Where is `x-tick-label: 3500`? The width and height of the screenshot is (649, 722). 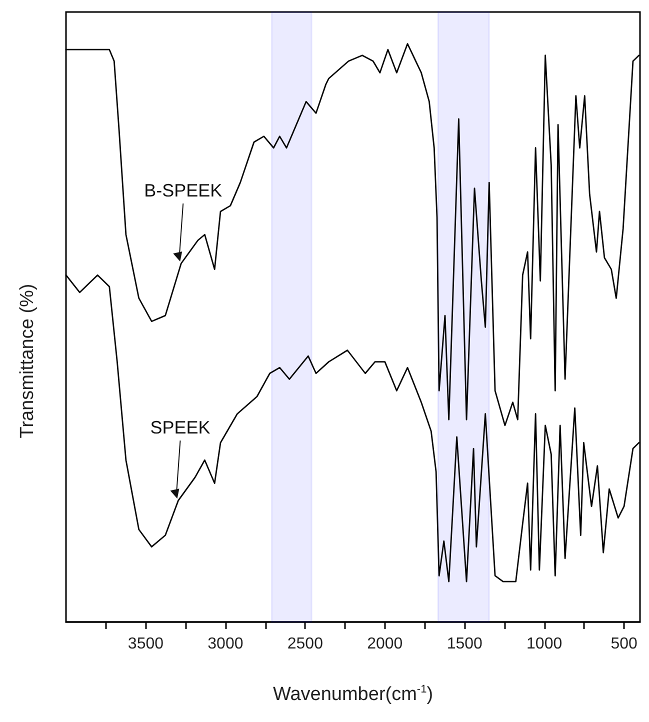 x-tick-label: 3500 is located at coordinates (146, 644).